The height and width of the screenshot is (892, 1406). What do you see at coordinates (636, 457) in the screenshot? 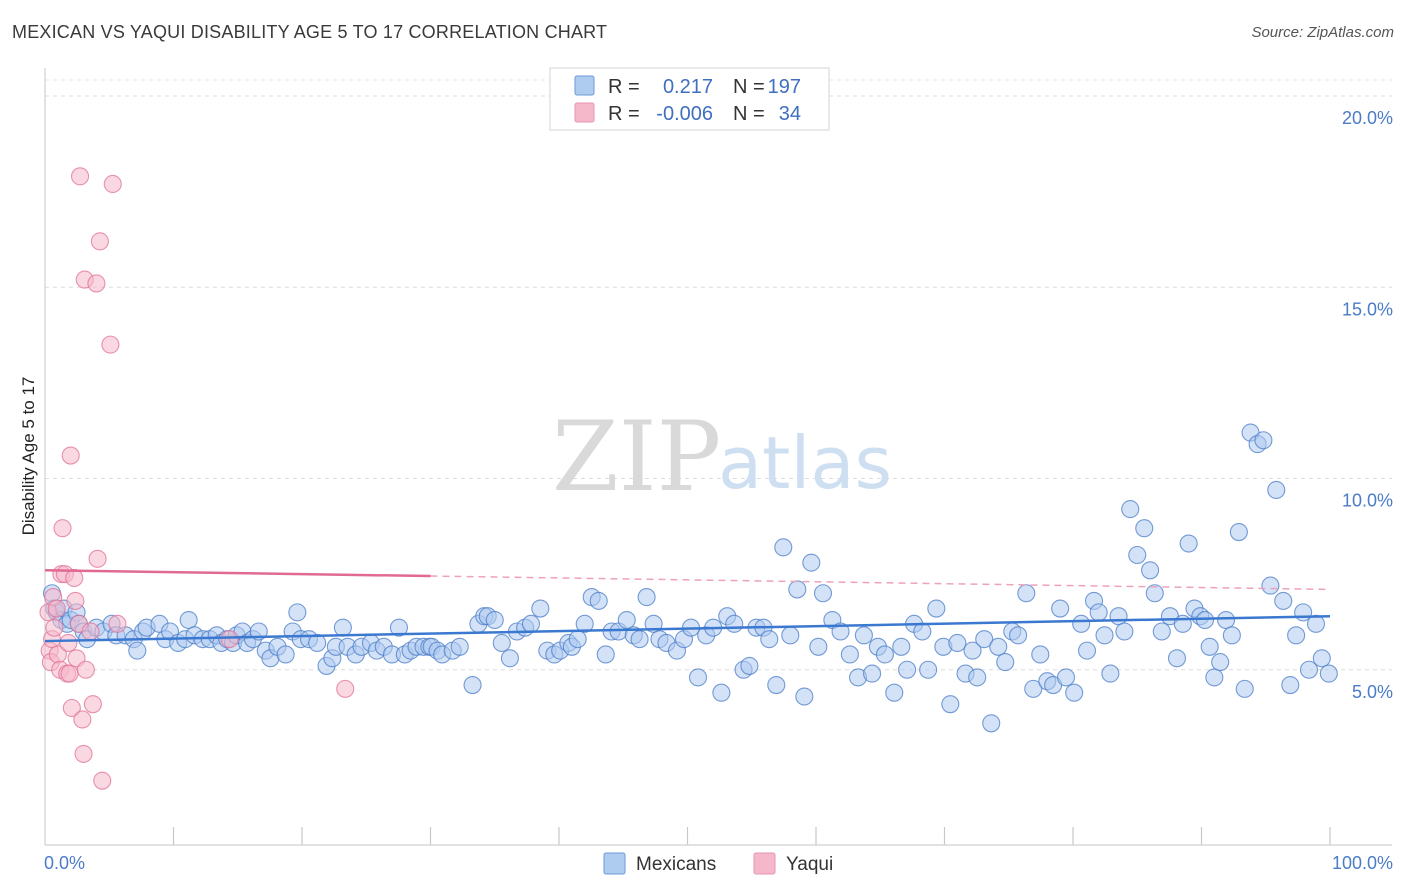
I see `watermark-zip: ZIP` at bounding box center [636, 457].